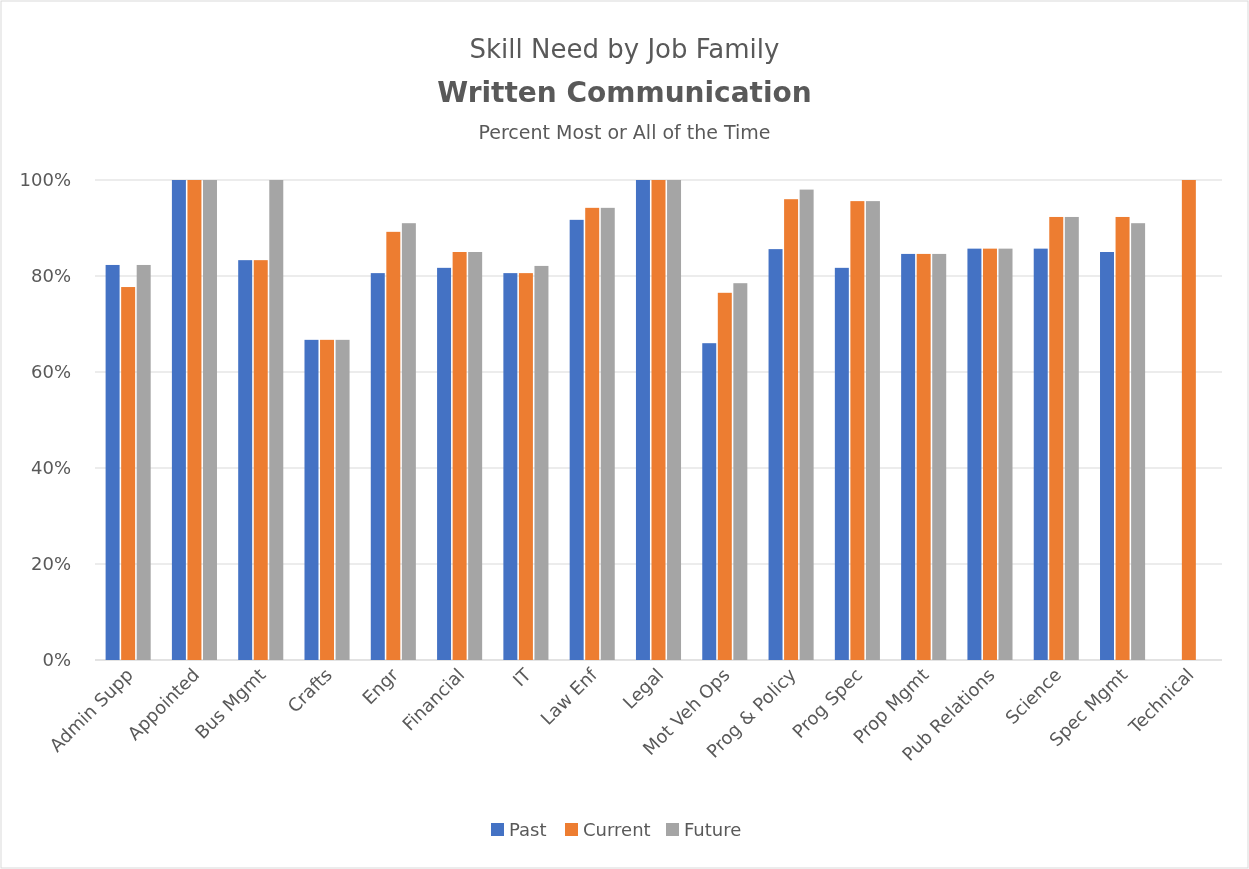 The height and width of the screenshot is (869, 1249). I want to click on legend-label: Past, so click(528, 830).